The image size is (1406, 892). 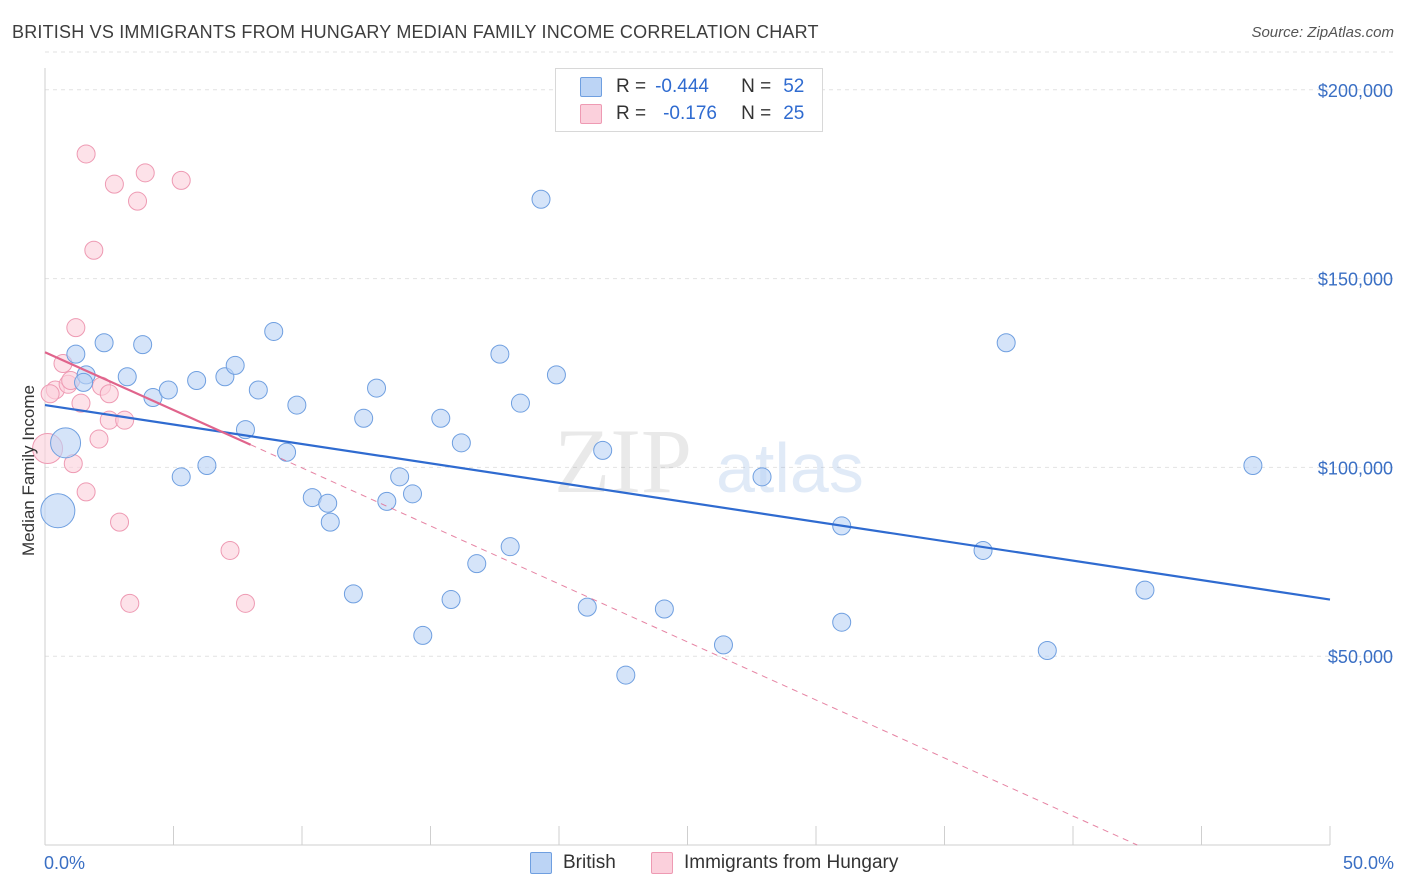 I want to click on british-legend-swatch, so click(x=541, y=863).